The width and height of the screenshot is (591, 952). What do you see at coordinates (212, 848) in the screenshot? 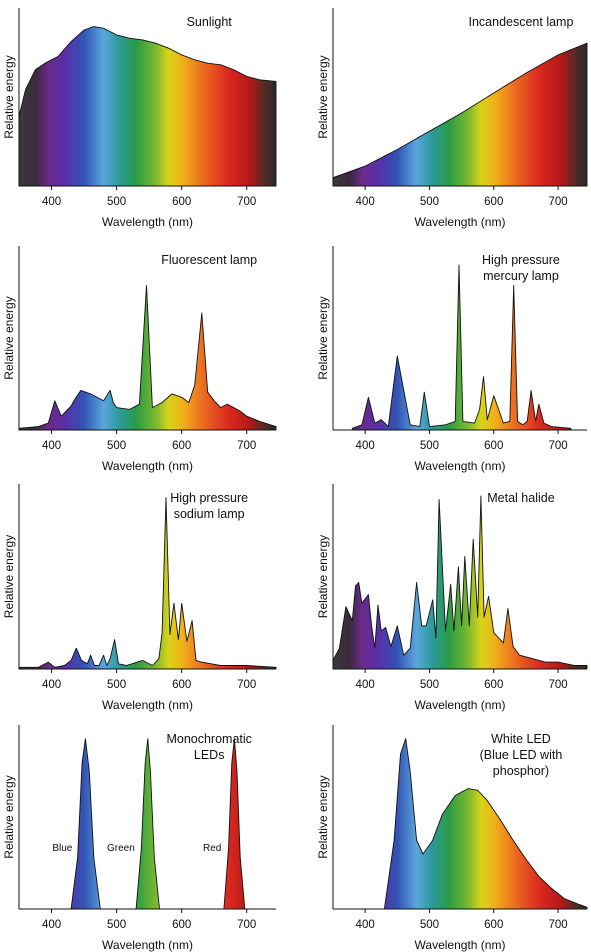
I see `series-label-red: Red` at bounding box center [212, 848].